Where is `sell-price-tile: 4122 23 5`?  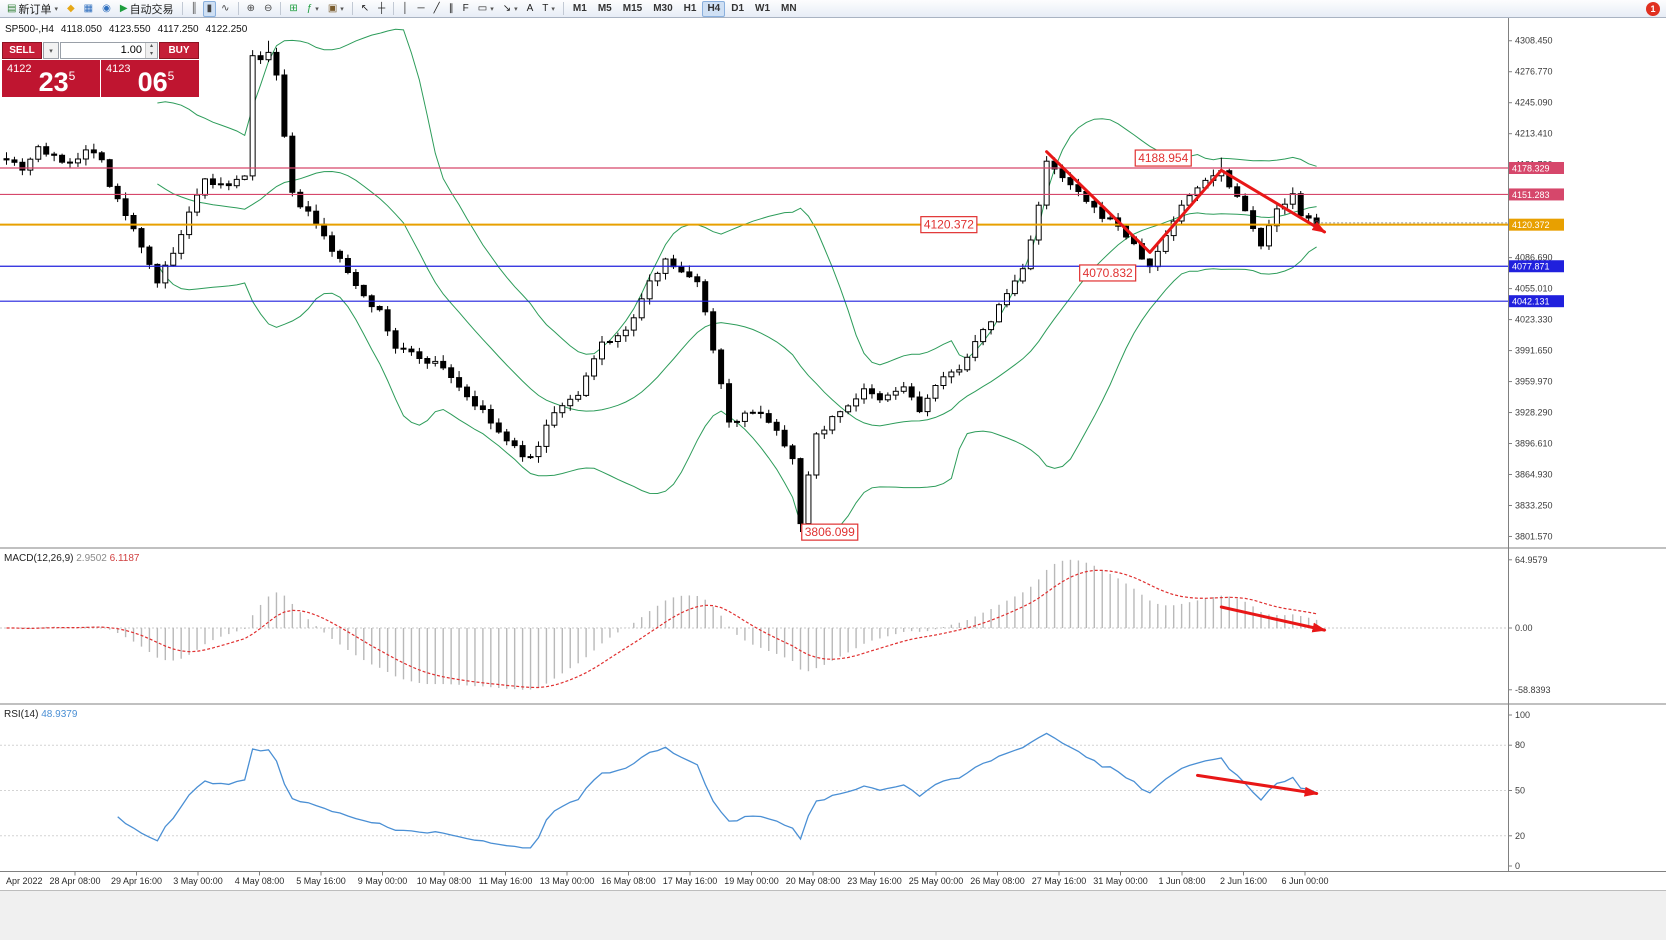 sell-price-tile: 4122 23 5 is located at coordinates (51, 78).